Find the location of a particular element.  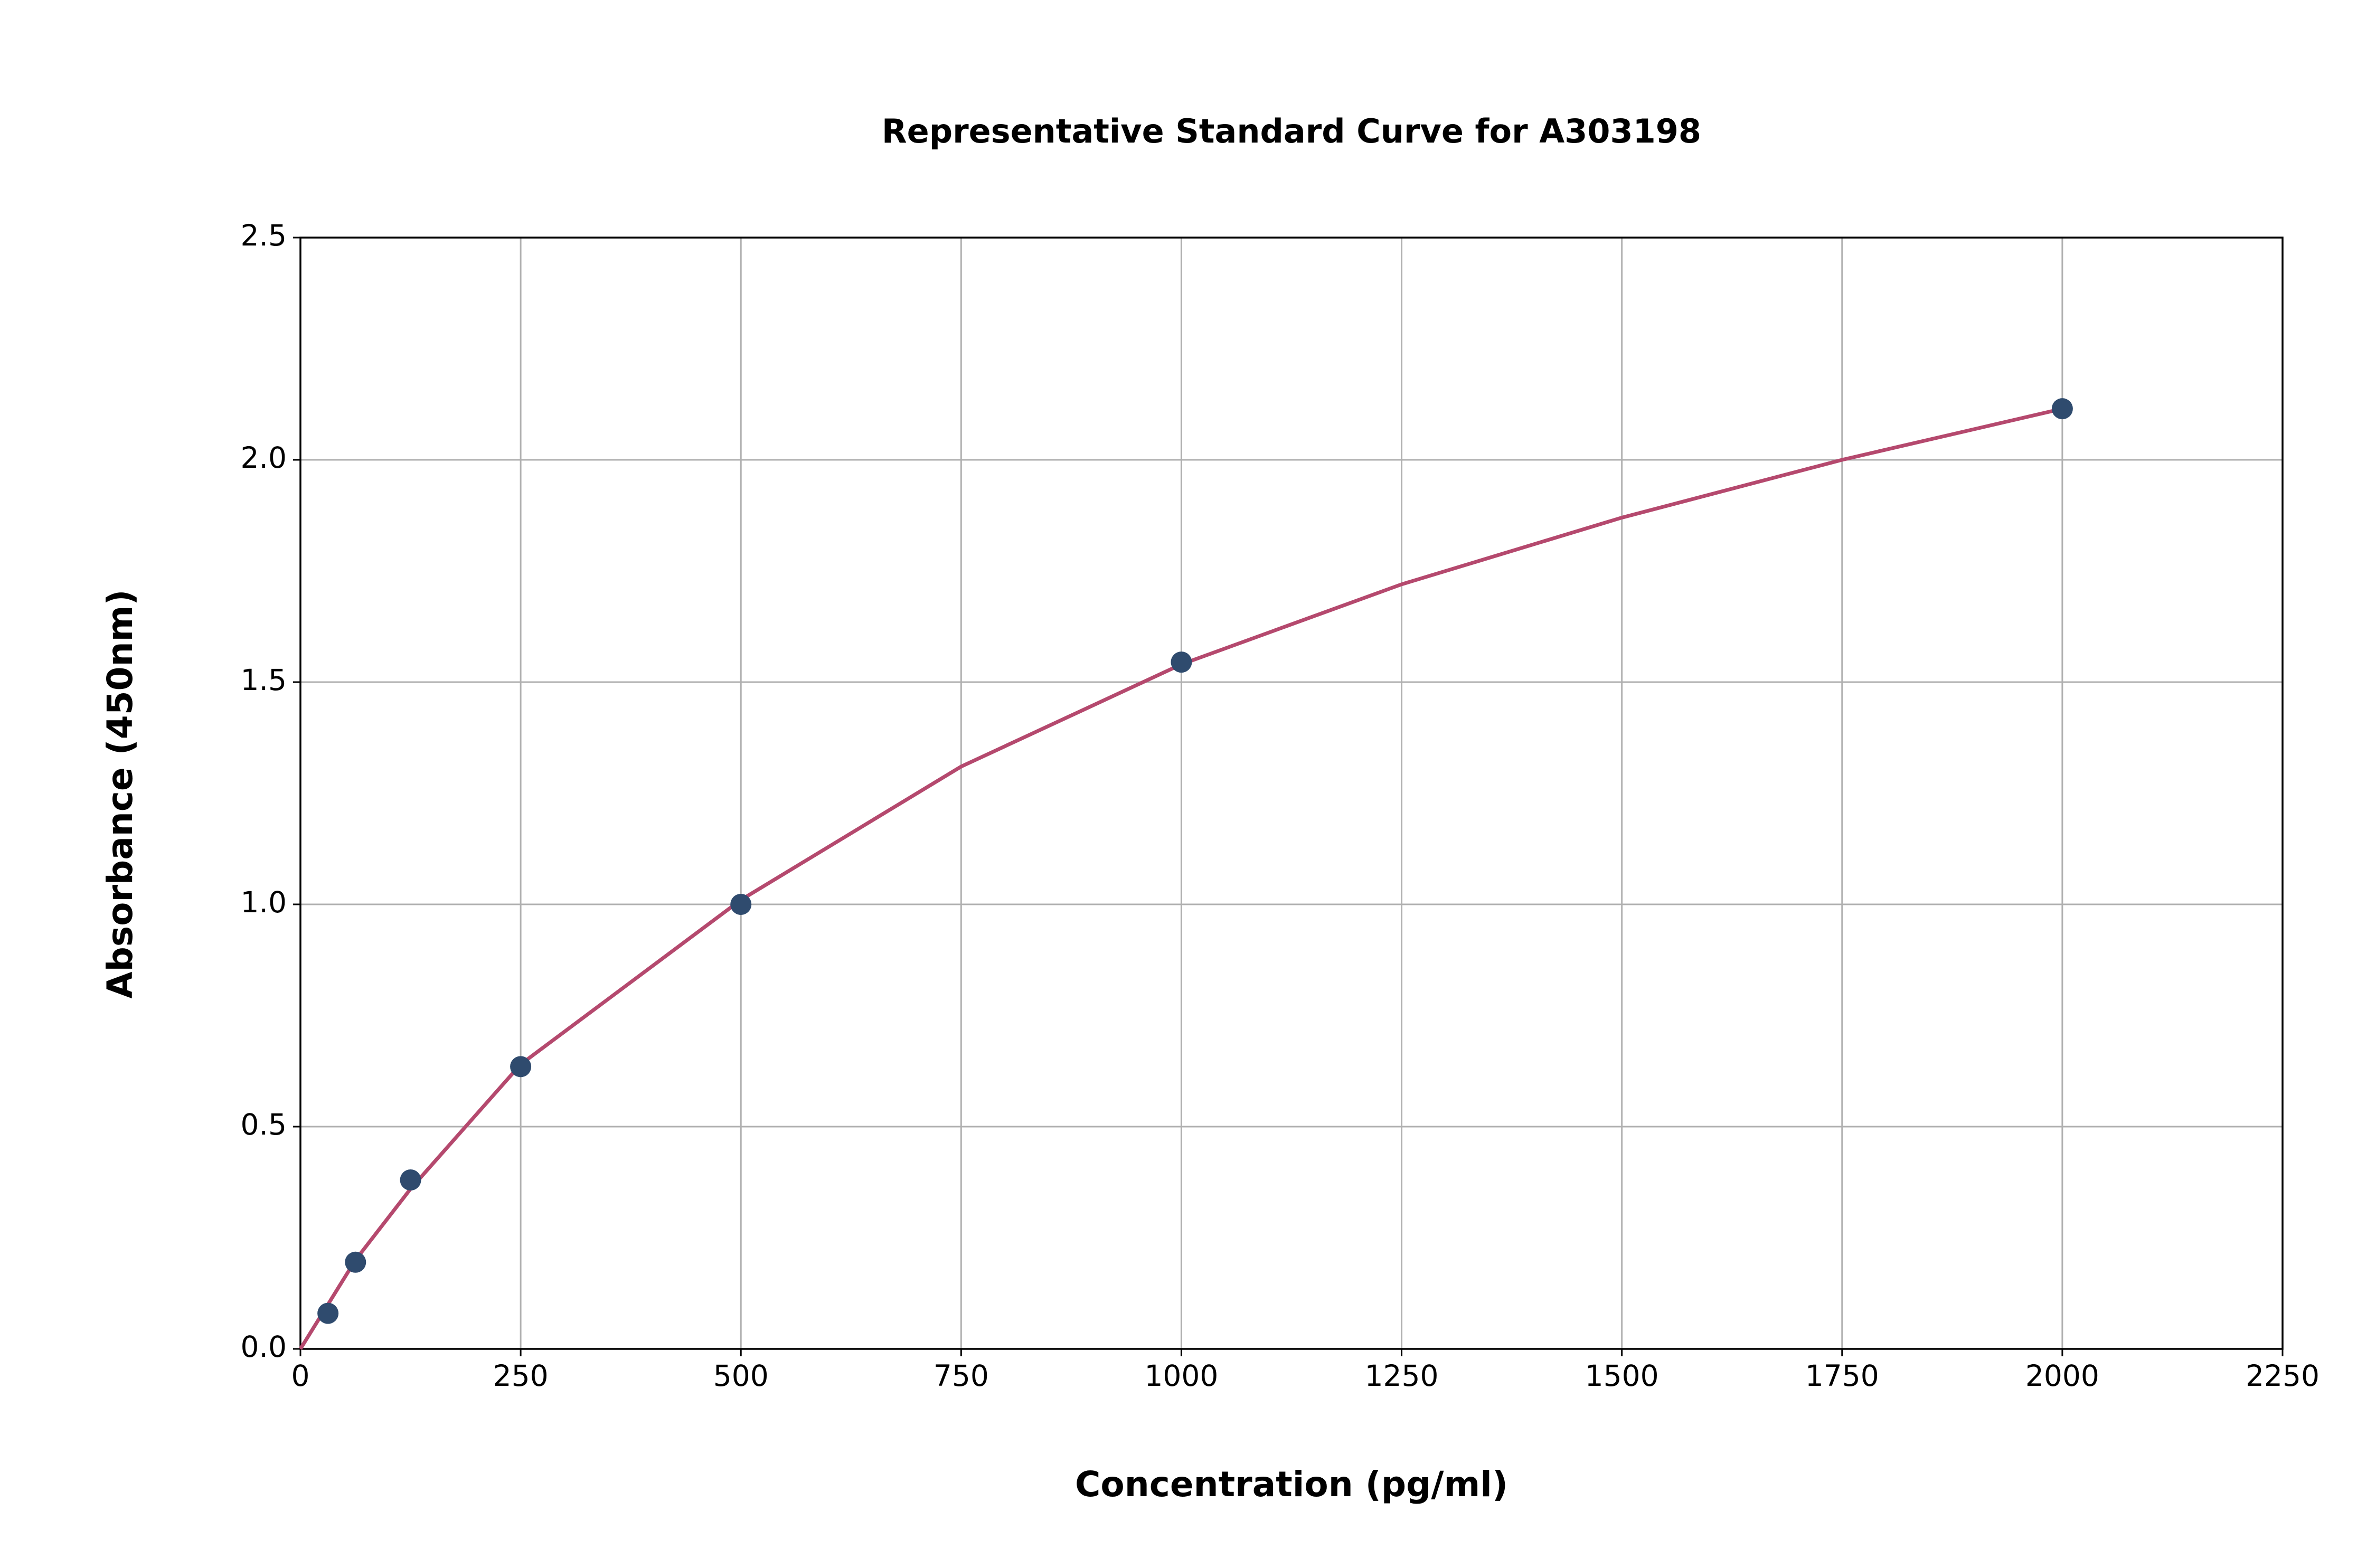

x-tick-label: 0 is located at coordinates (300, 1376).